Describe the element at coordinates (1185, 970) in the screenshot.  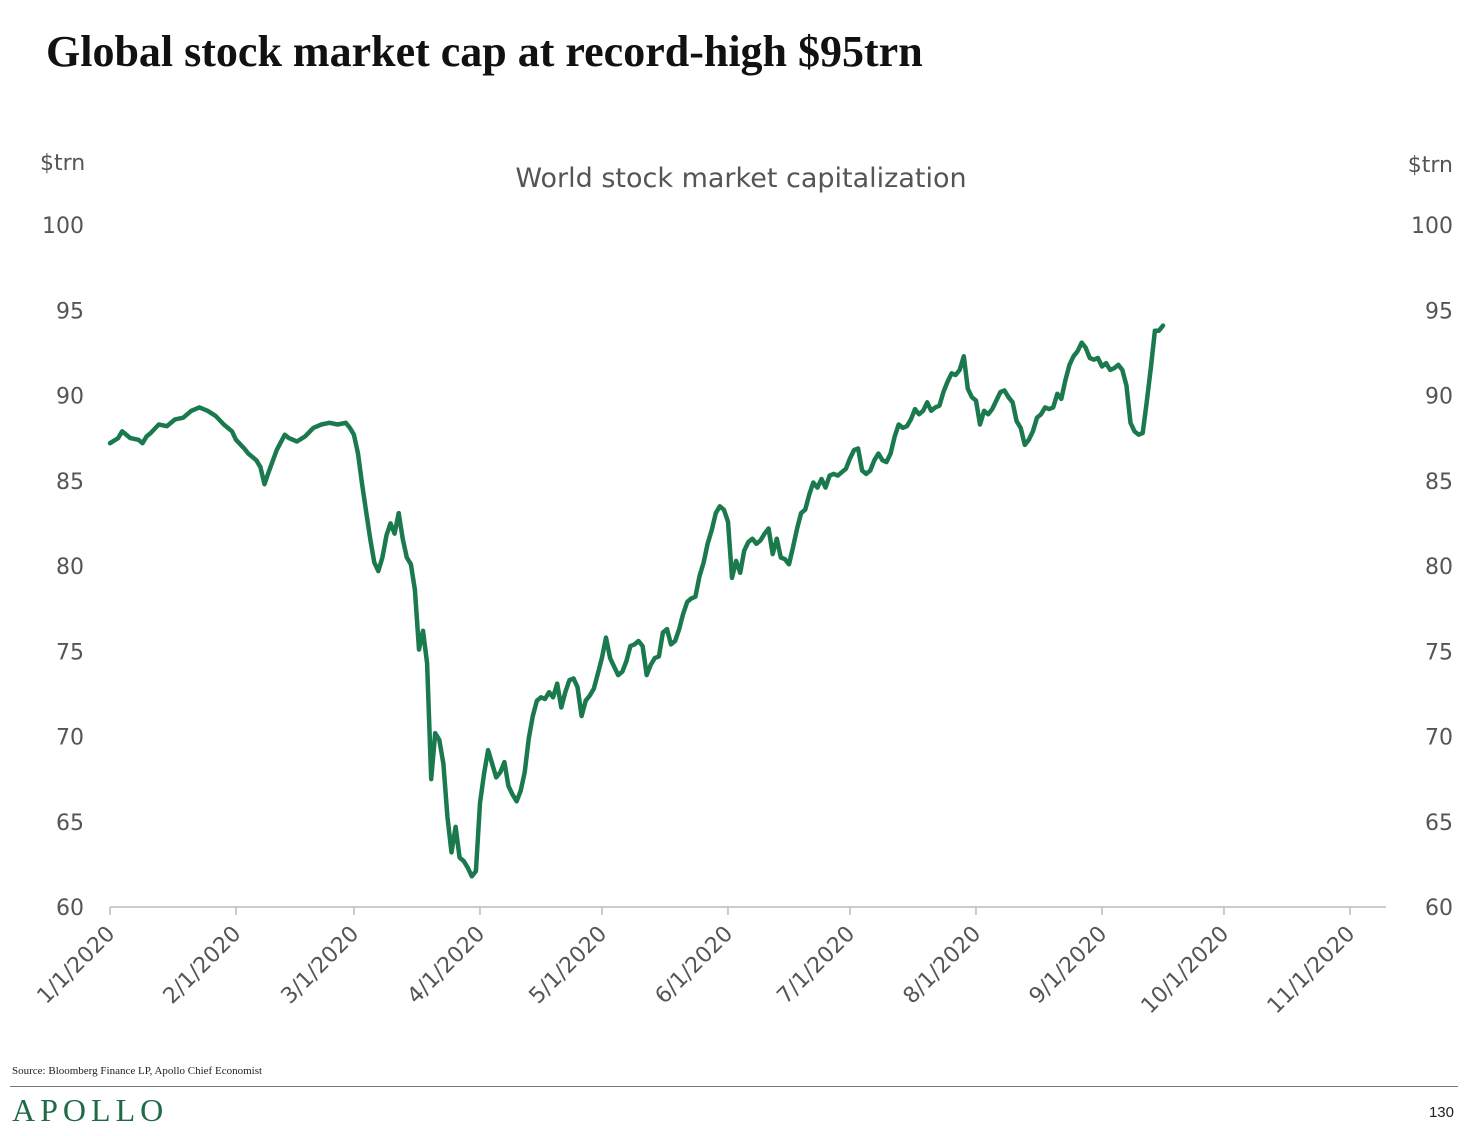
I see `x-tick-label: 10/1/2020` at that location.